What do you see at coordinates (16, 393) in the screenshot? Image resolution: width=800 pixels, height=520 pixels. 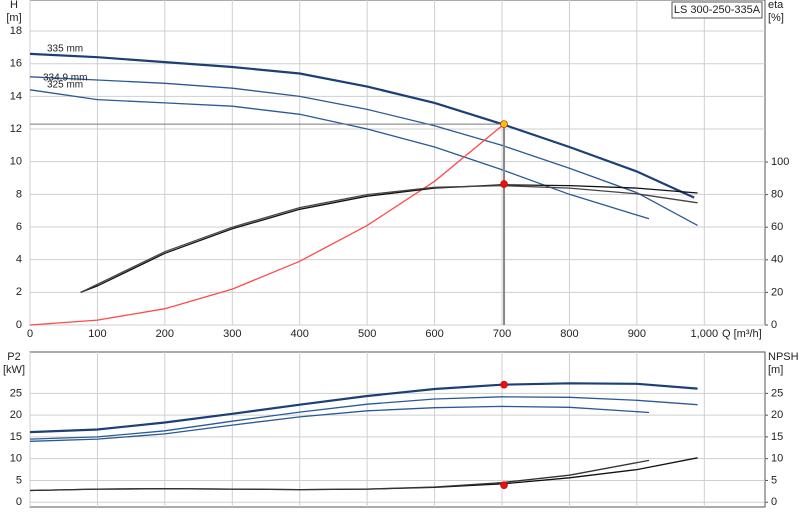 I see `y-tick-label: 25` at bounding box center [16, 393].